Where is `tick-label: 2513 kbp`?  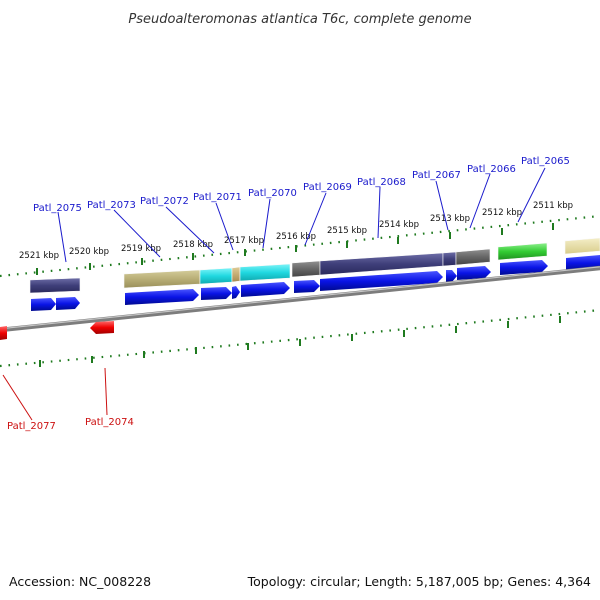 tick-label: 2513 kbp is located at coordinates (450, 219).